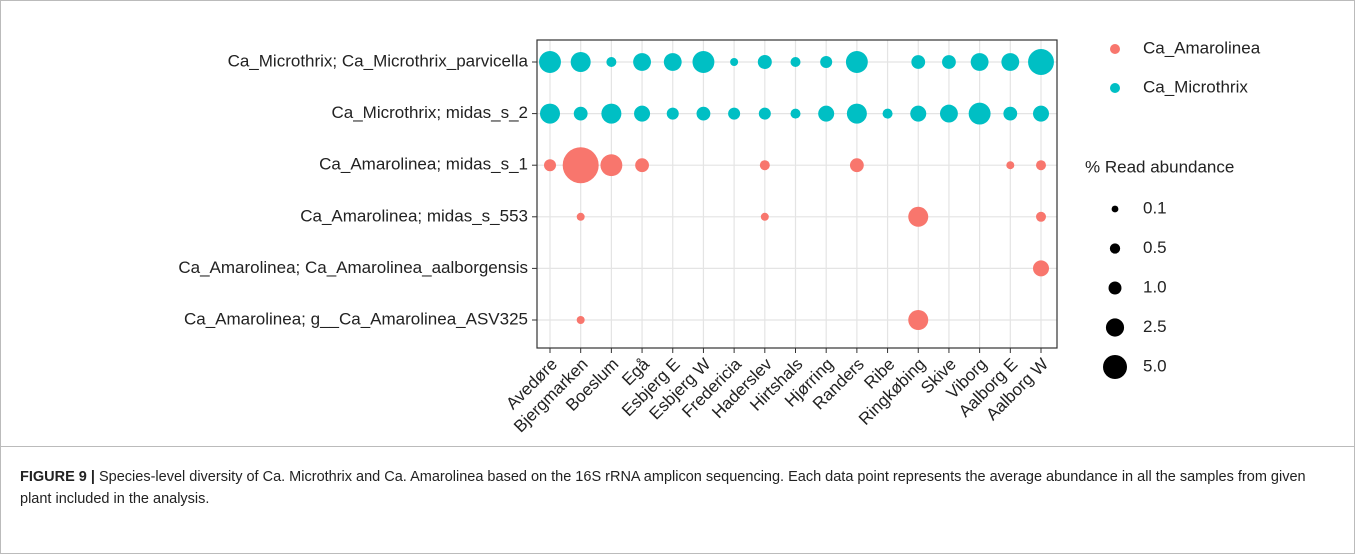  Describe the element at coordinates (429, 112) in the screenshot. I see `y-tick-label: Ca_Microthrix; midas_s_2` at that location.